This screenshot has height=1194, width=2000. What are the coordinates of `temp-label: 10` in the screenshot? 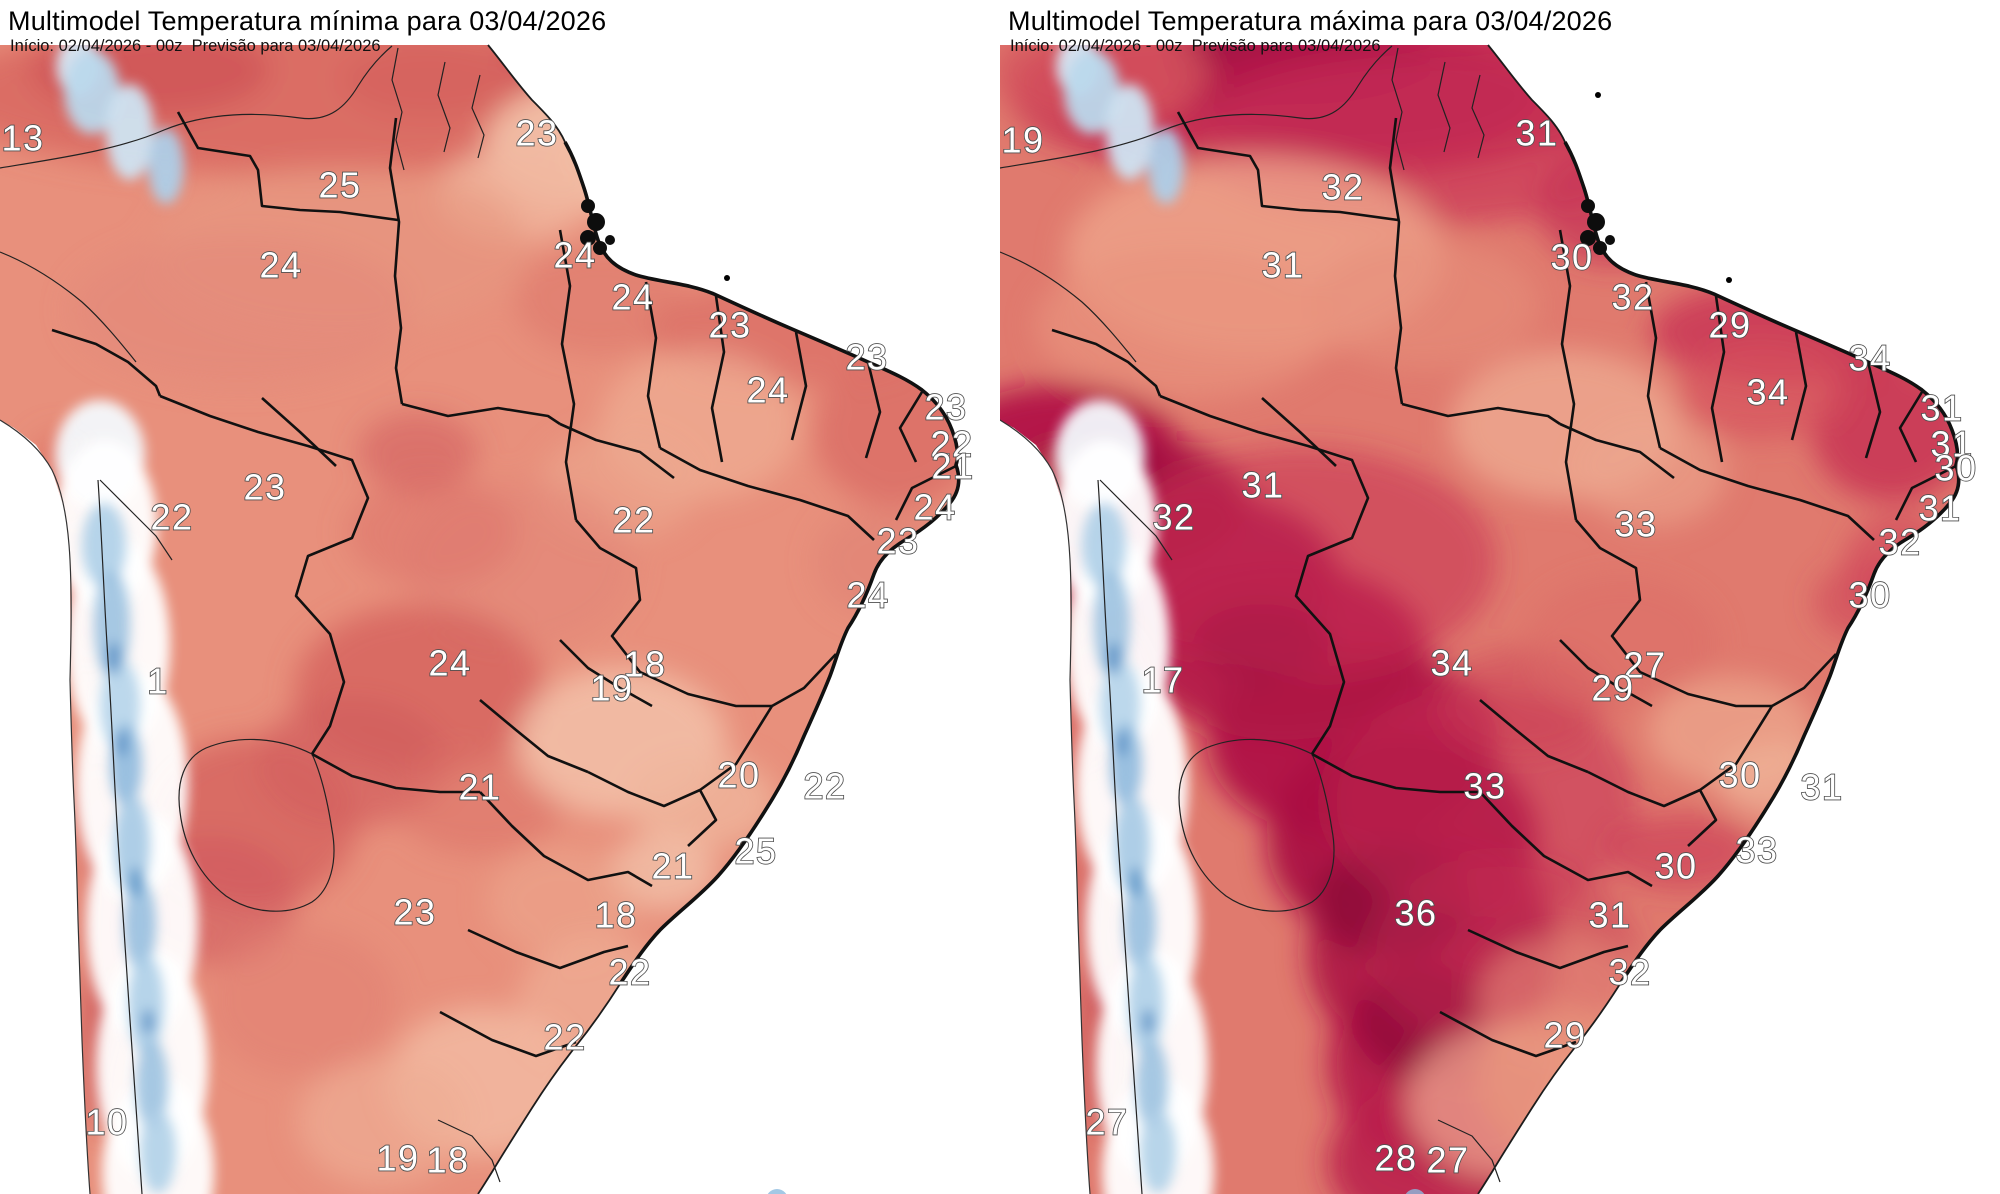 It's located at (106, 1122).